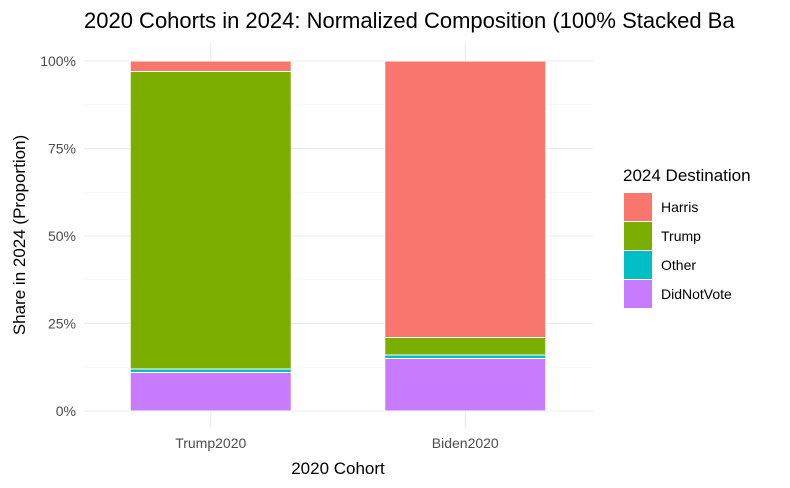 The width and height of the screenshot is (790, 488). I want to click on legend-key-trump, so click(638, 236).